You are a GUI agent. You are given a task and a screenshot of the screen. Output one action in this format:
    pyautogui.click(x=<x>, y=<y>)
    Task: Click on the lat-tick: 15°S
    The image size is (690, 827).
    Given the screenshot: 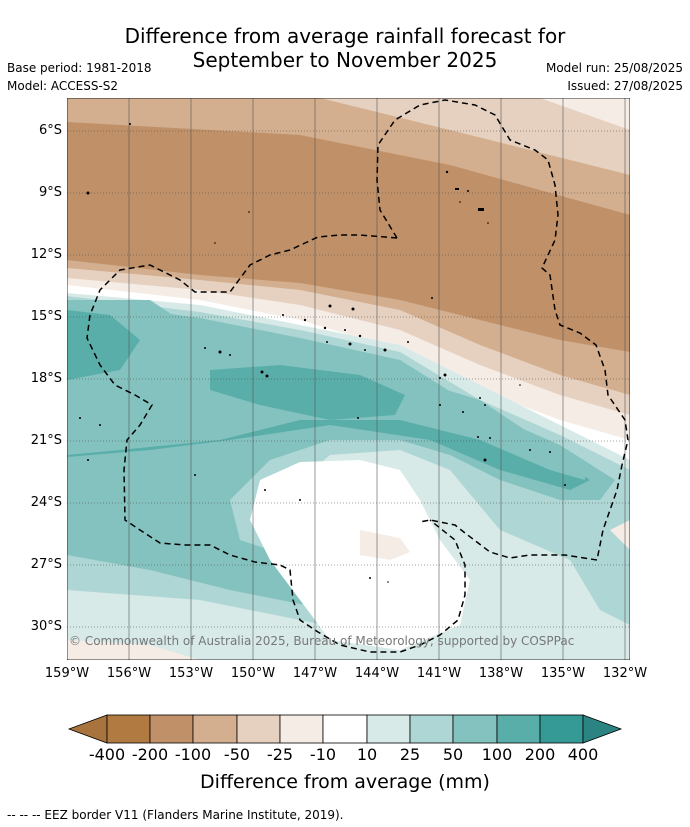 What is the action you would take?
    pyautogui.click(x=46, y=316)
    